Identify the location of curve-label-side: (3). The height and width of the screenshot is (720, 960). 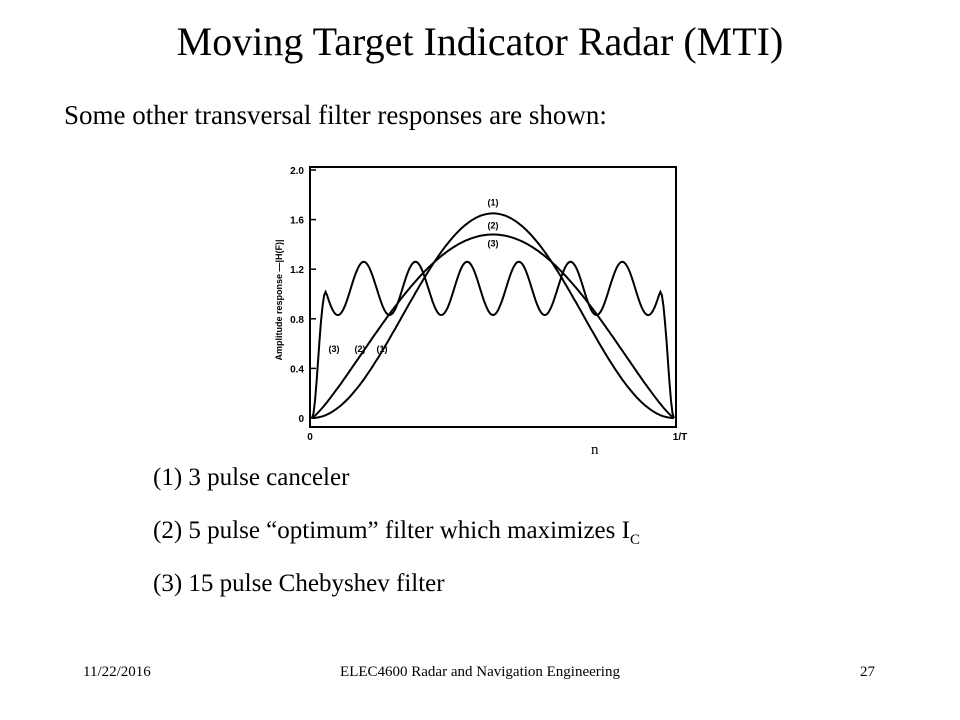
(334, 349).